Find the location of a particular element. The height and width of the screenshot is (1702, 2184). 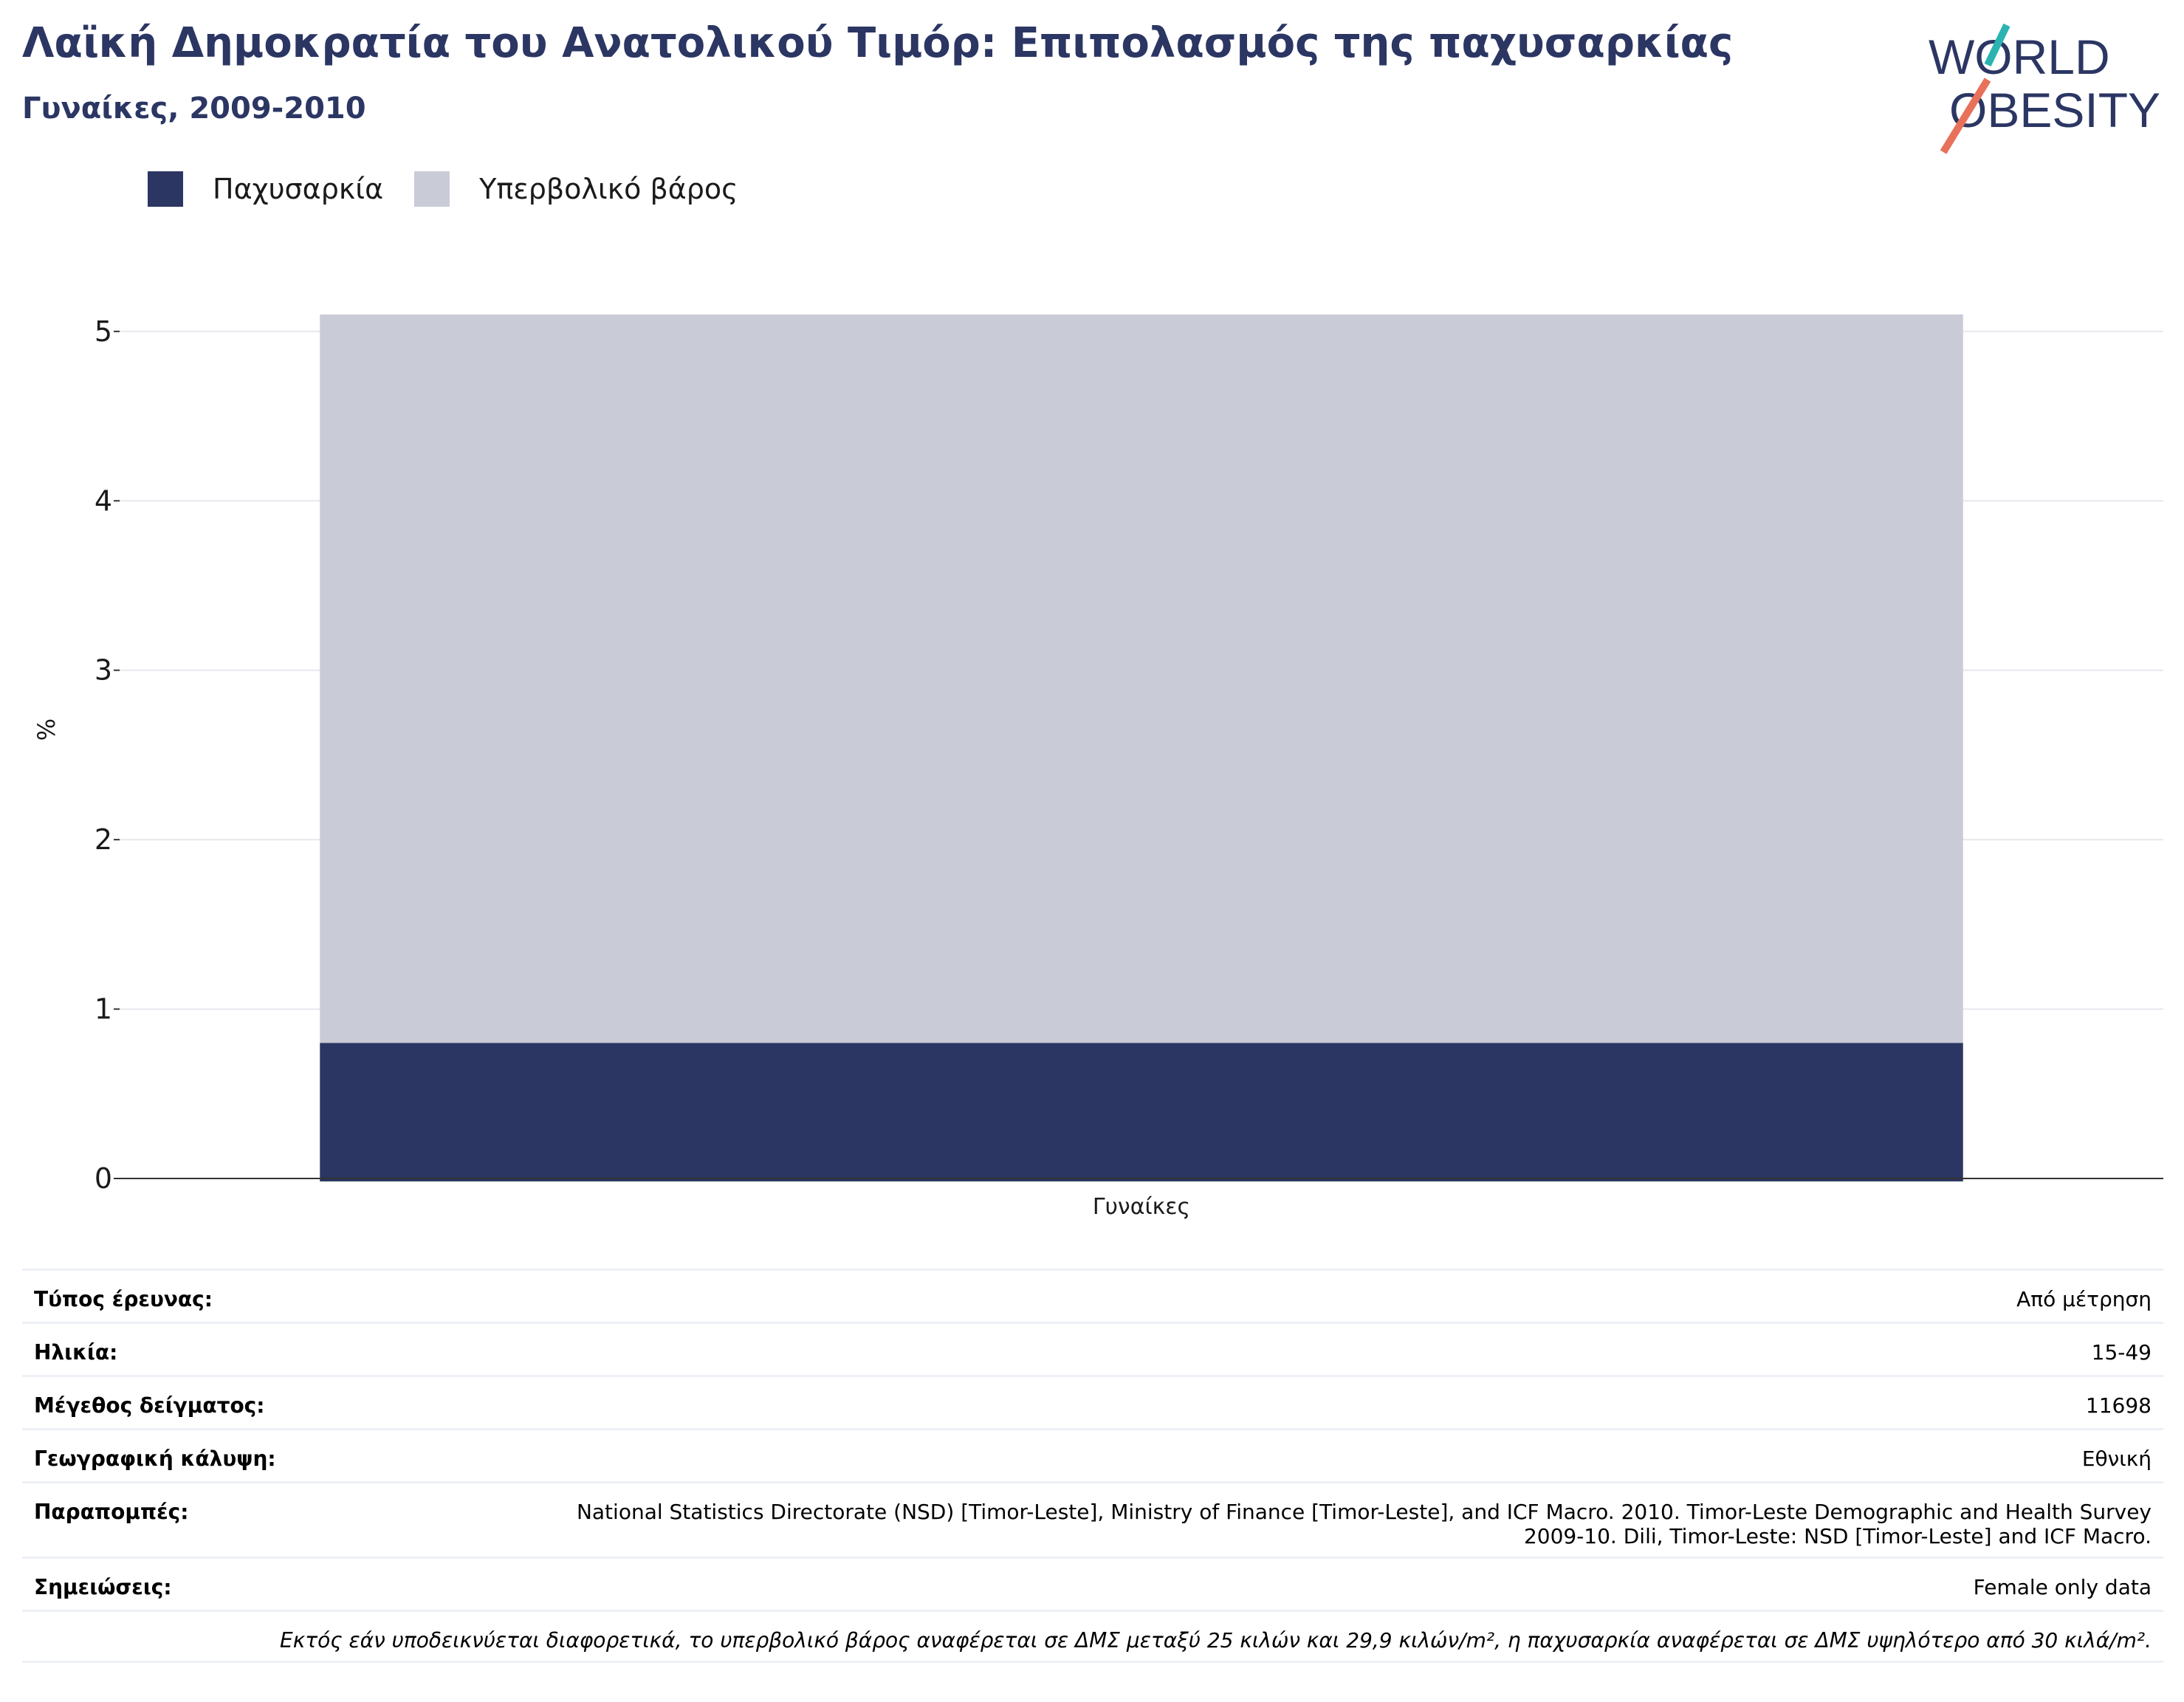

legend-label-obesity: Παχυσαρκία is located at coordinates (299, 189).